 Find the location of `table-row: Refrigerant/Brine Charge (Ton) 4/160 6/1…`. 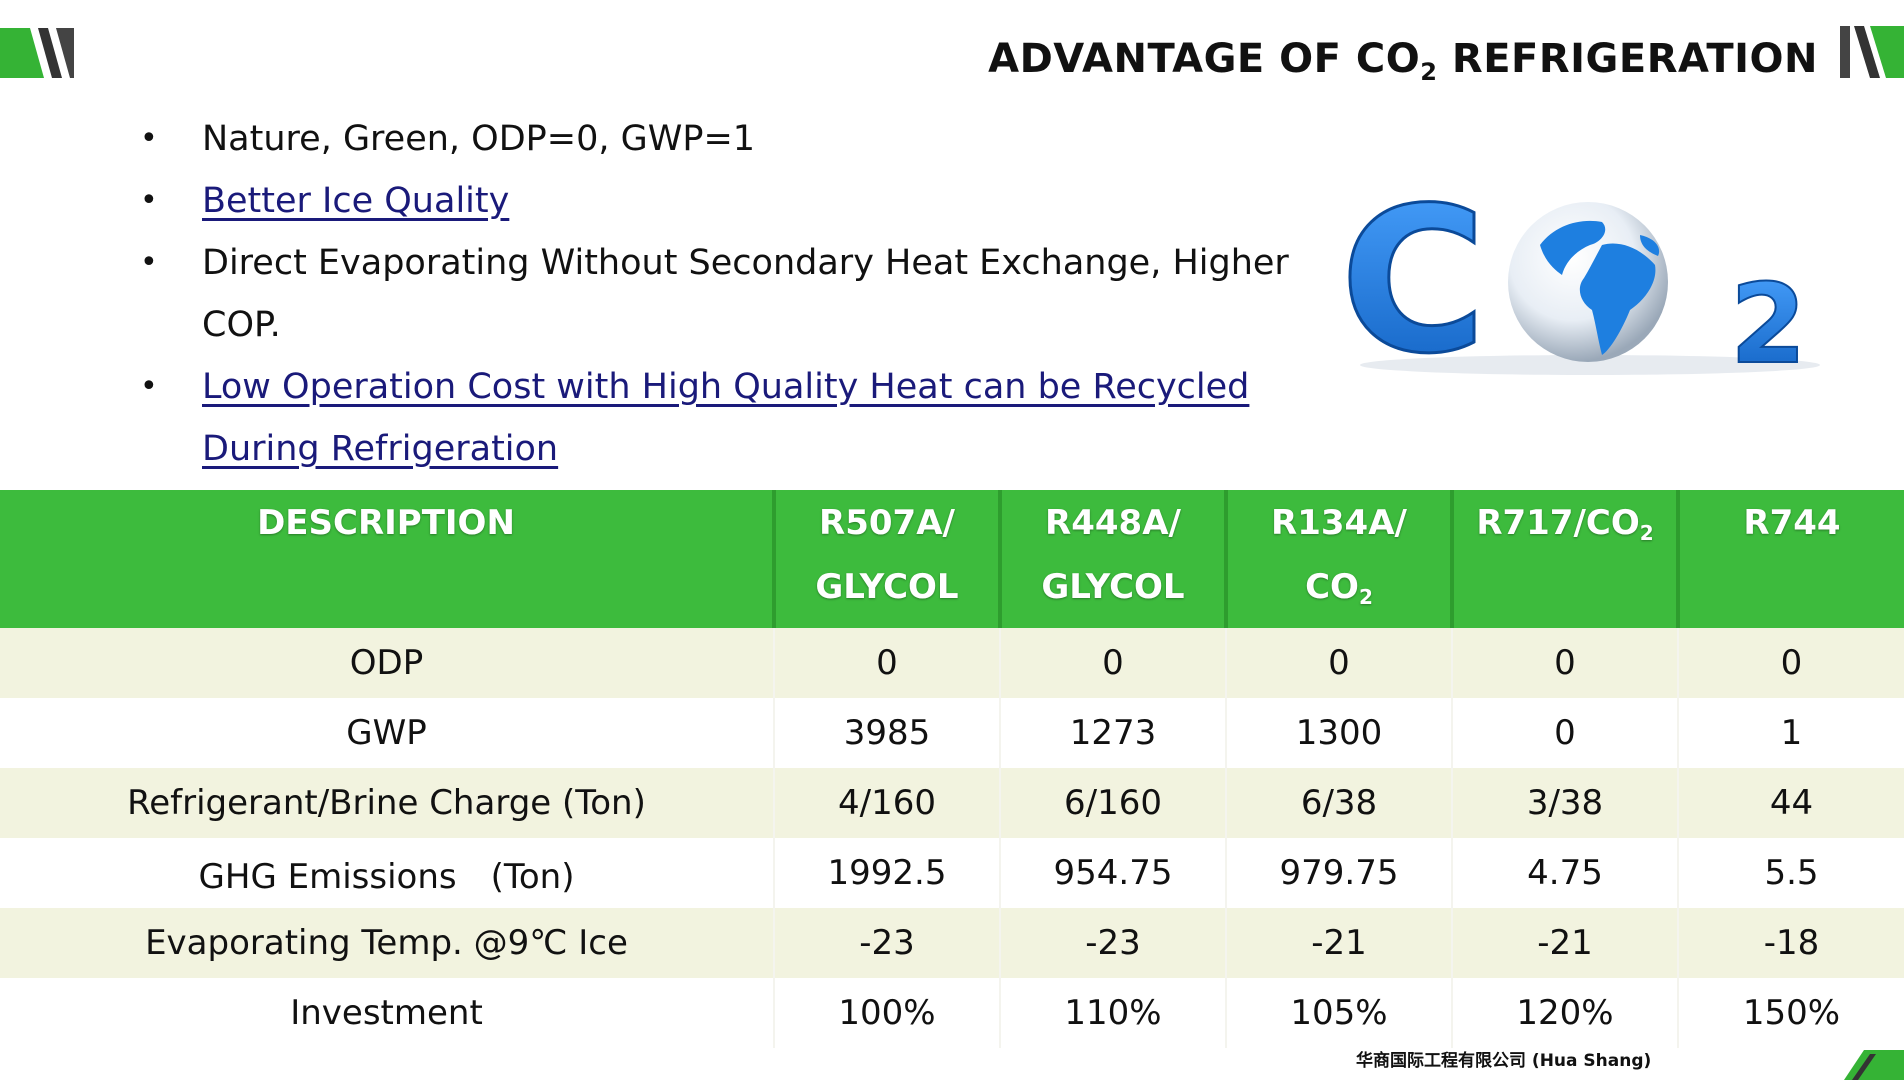

table-row: Refrigerant/Brine Charge (Ton) 4/160 6/1… is located at coordinates (952, 803).